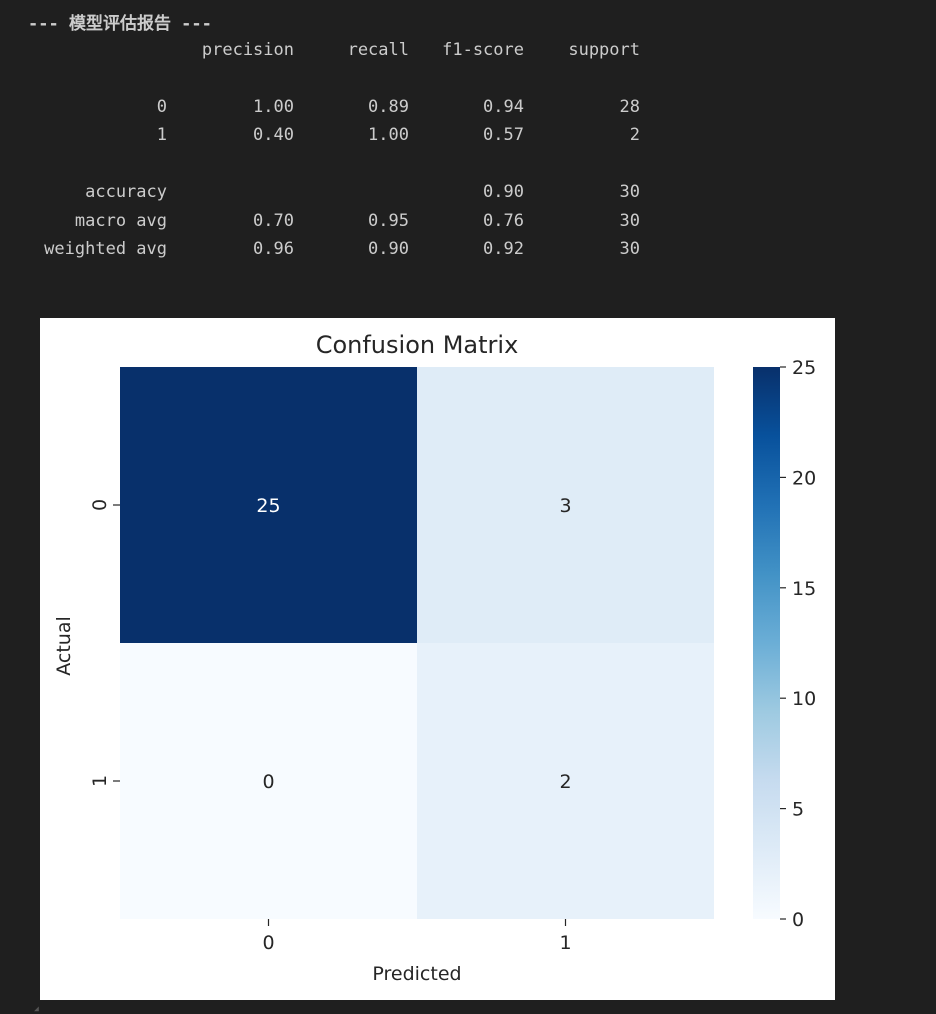 The width and height of the screenshot is (936, 1014). I want to click on cell-accuracy-support: 30, so click(629, 192).